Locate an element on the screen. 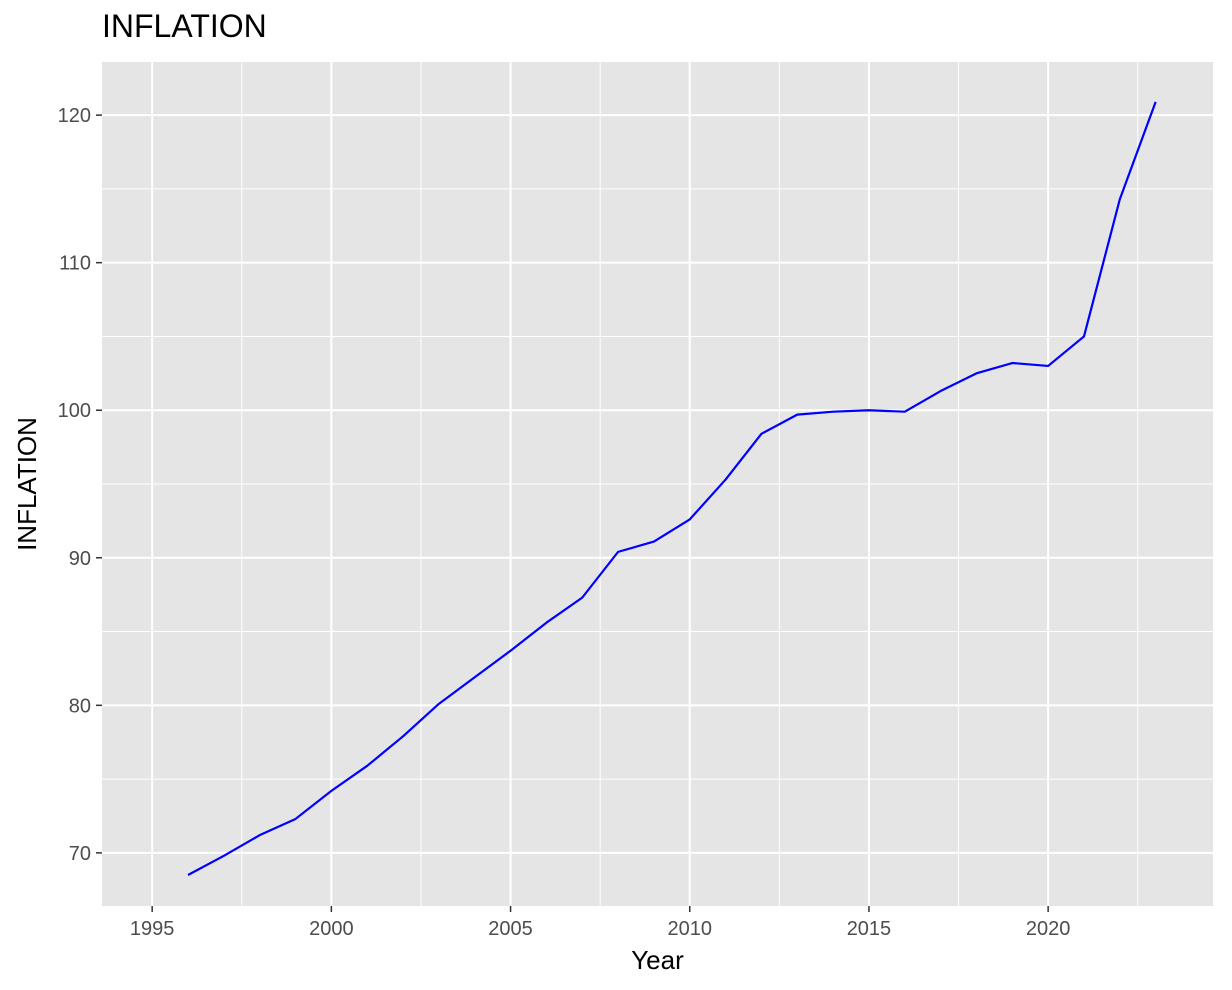 This screenshot has height=990, width=1232. x-tick-label: 2005 is located at coordinates (510, 929).